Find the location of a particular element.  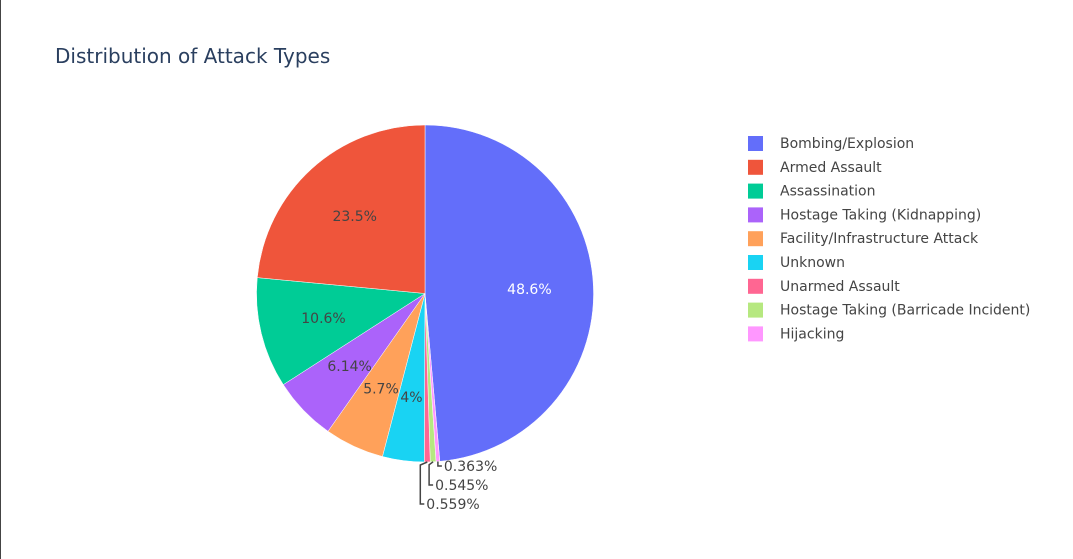

legend-item-hostage-taking-kidnapping: Hostage Taking (Kidnapping) is located at coordinates (864, 215).